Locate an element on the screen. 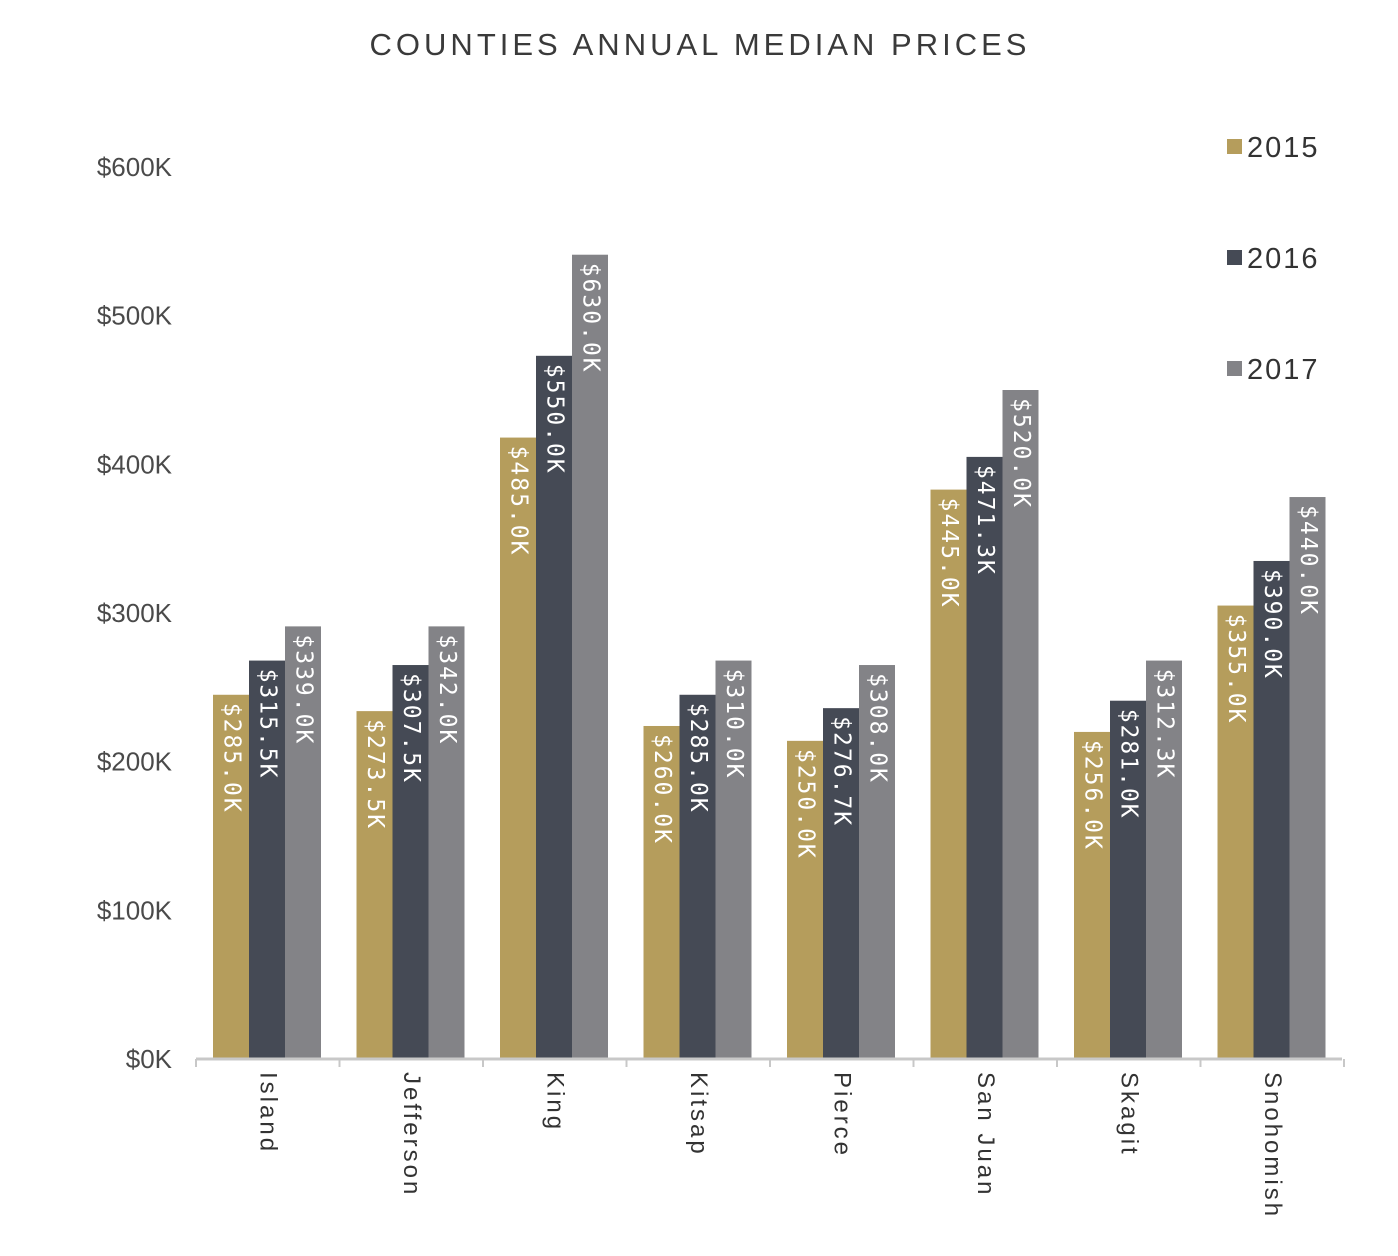  bar-2017-san-juan is located at coordinates (1020, 724).